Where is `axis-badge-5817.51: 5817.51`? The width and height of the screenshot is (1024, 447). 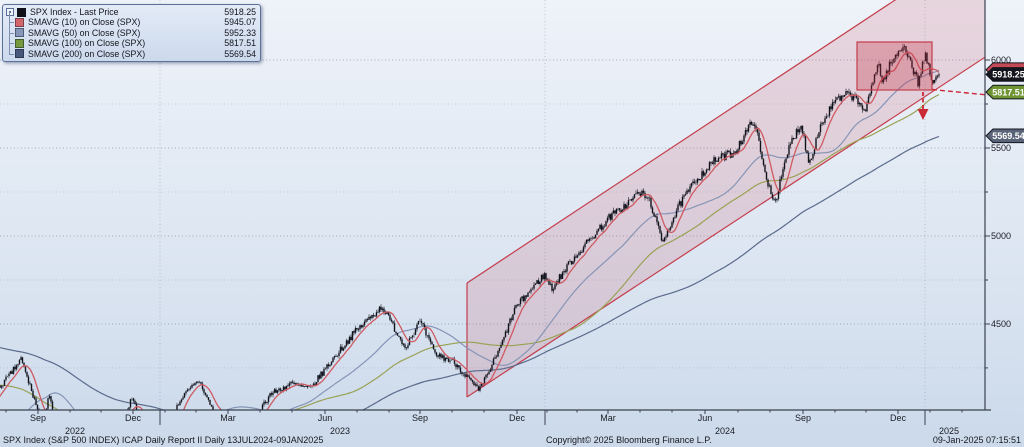 axis-badge-5817.51: 5817.51 is located at coordinates (1004, 92).